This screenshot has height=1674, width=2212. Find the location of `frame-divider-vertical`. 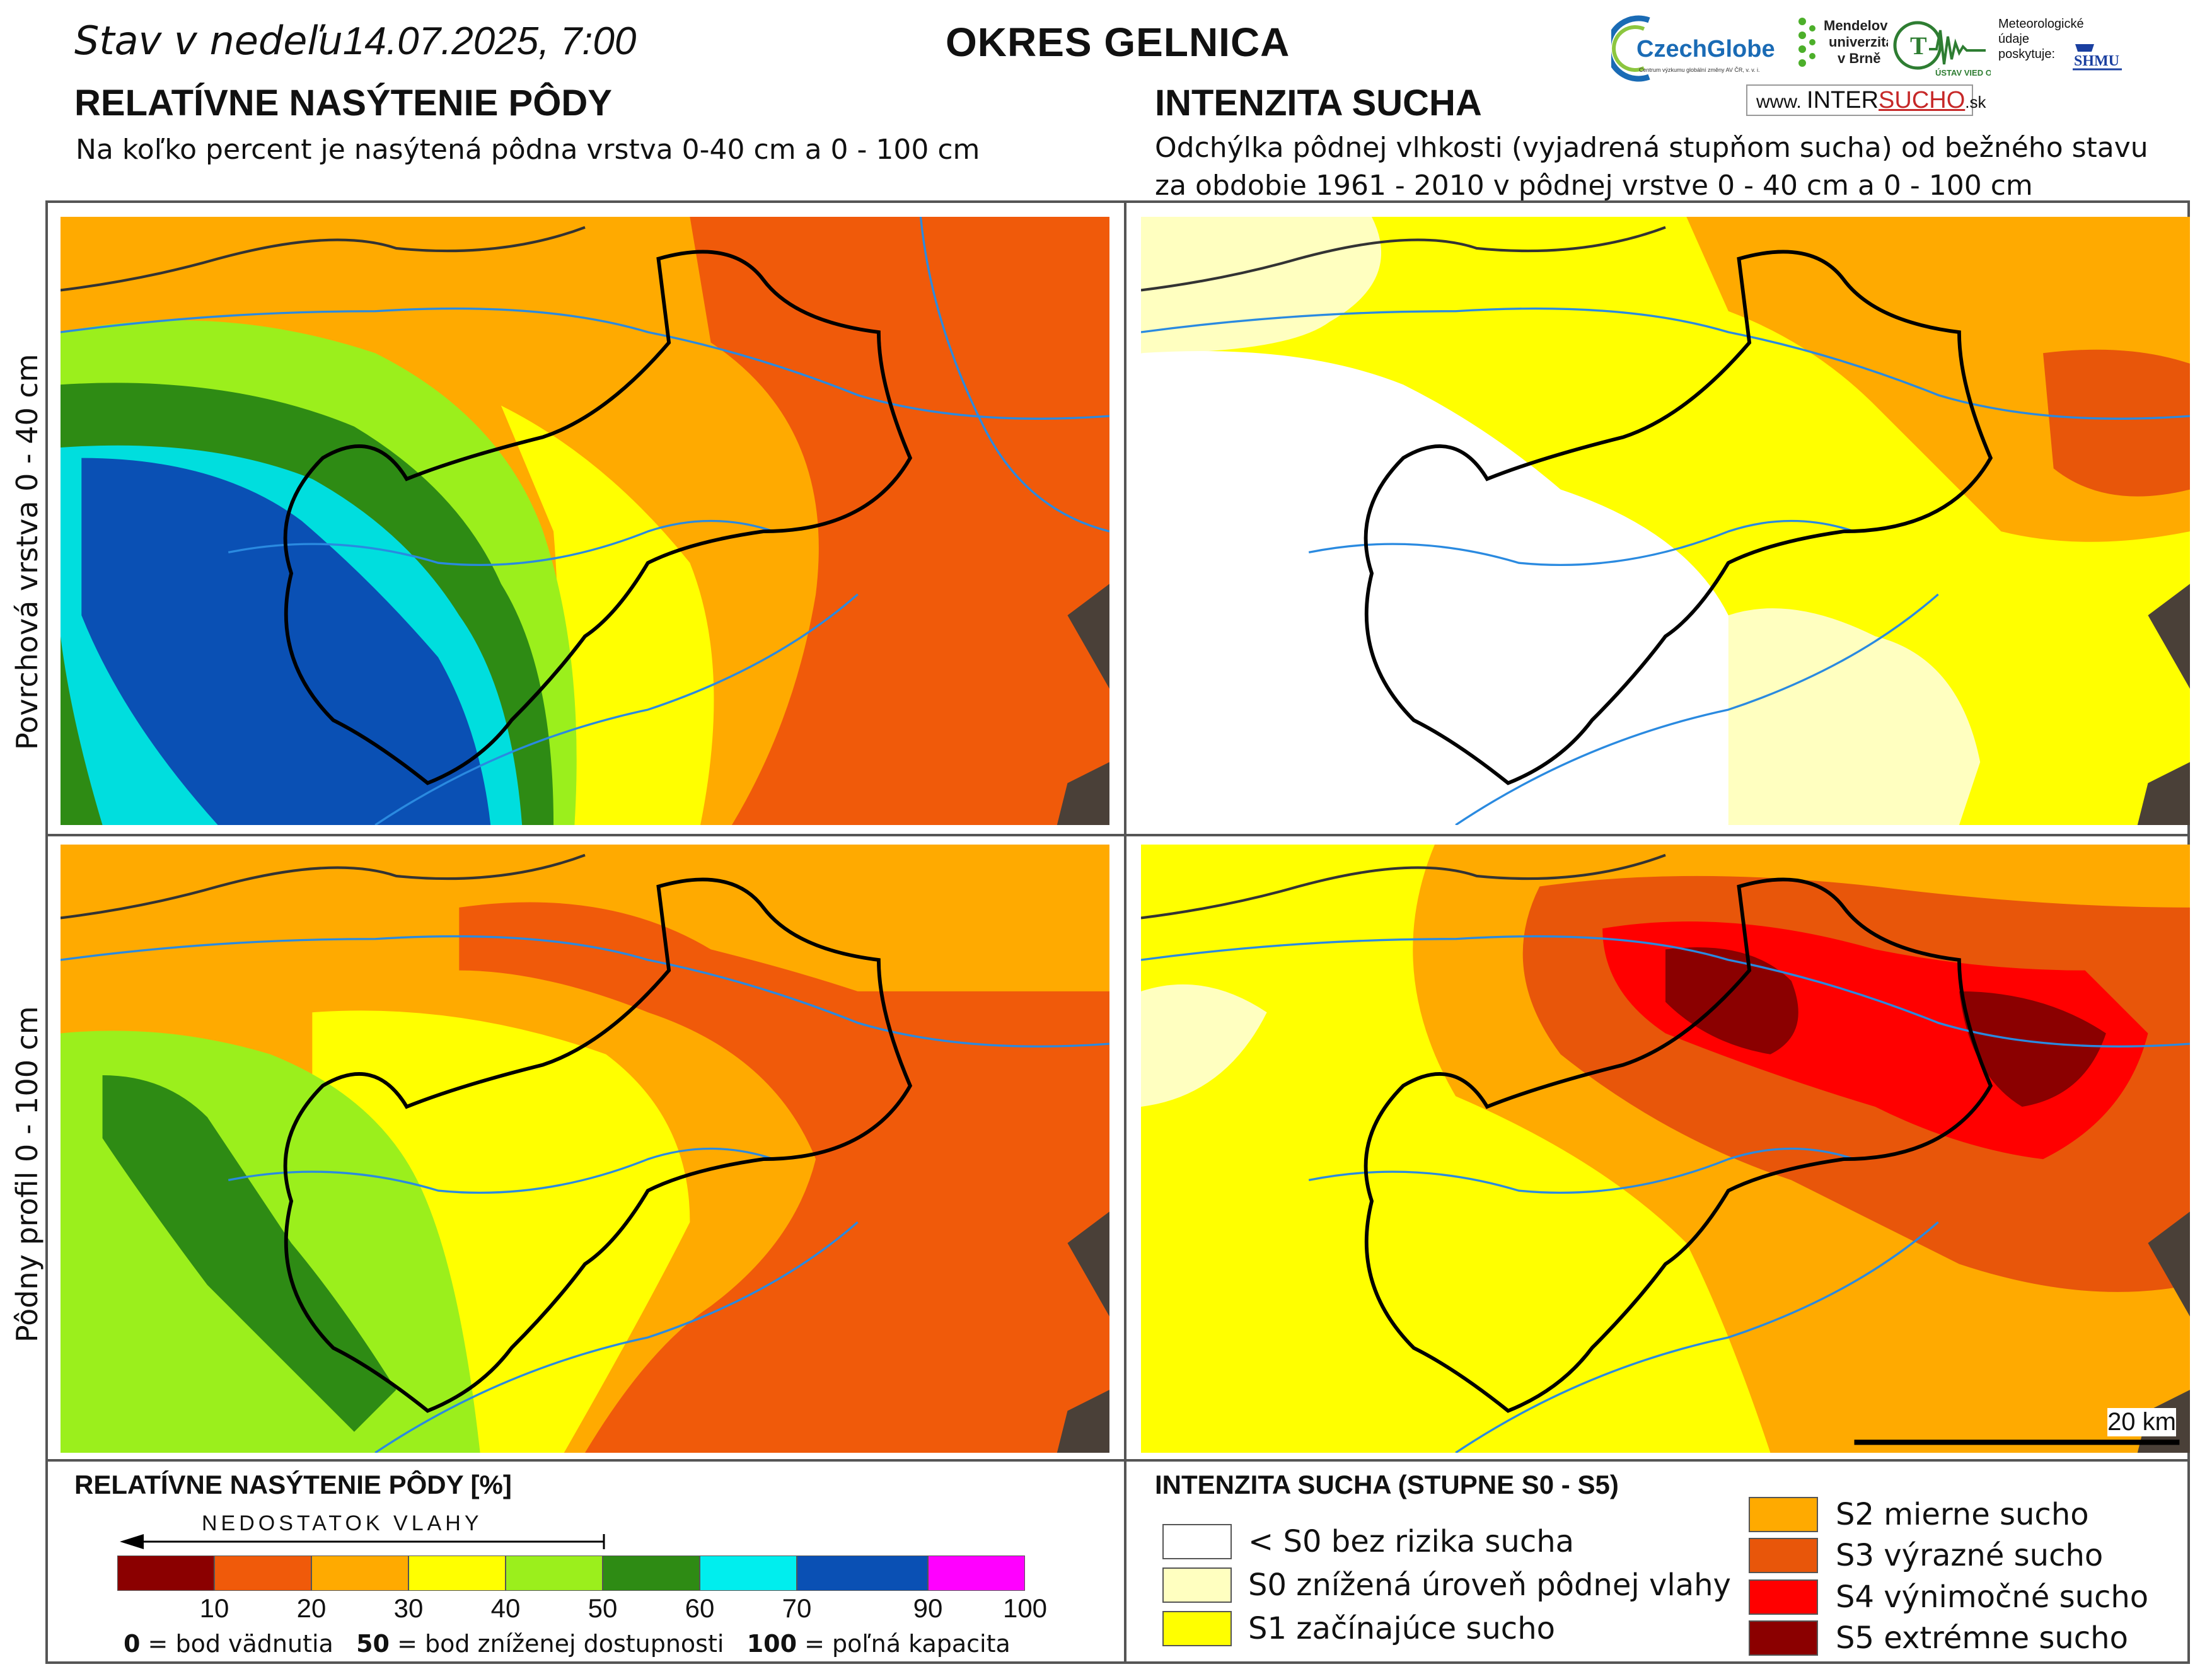

frame-divider-vertical is located at coordinates (1125, 932).